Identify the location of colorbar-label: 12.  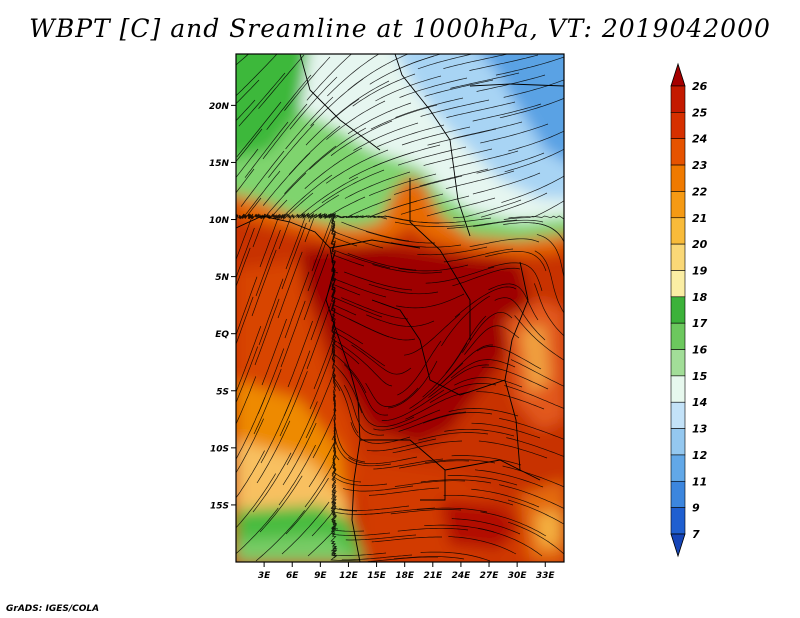
(700, 455).